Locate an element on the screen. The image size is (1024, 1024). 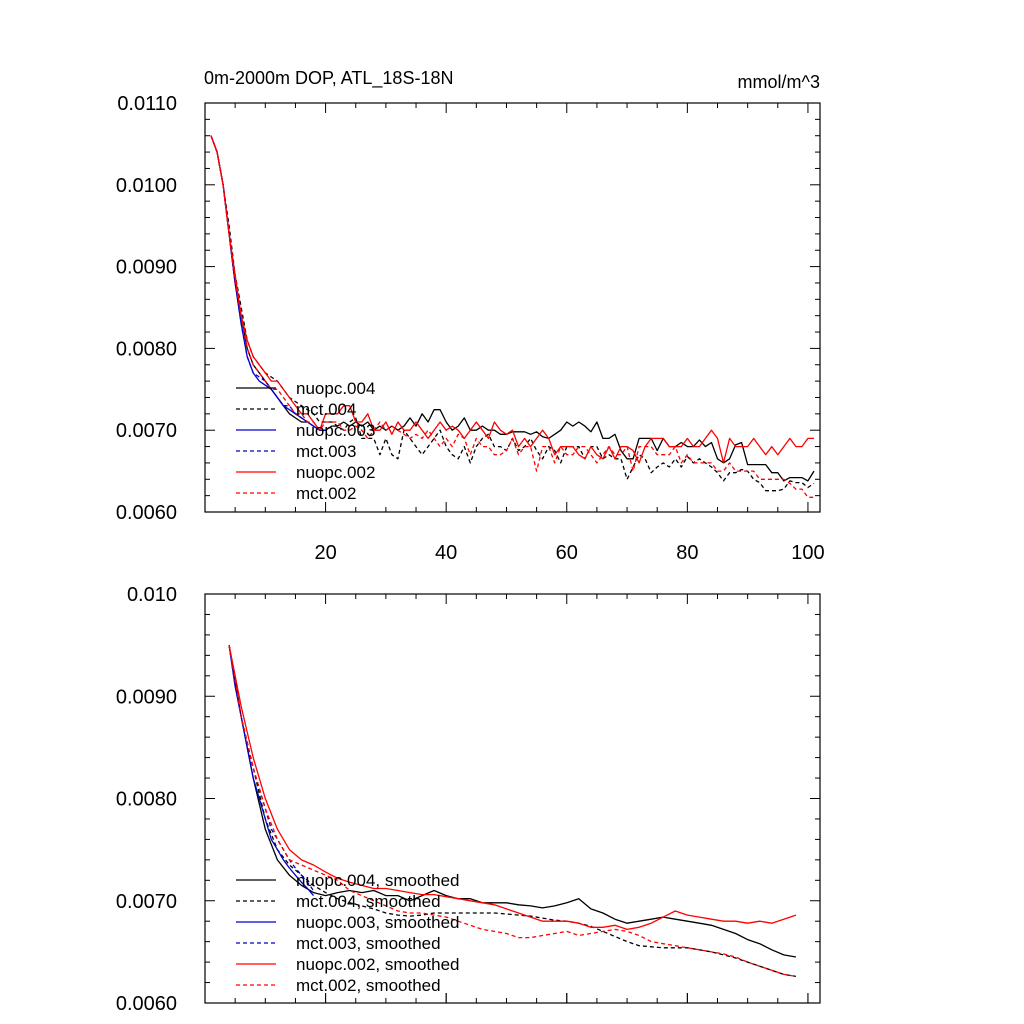
legend-label: mct.004 is located at coordinates (326, 409).